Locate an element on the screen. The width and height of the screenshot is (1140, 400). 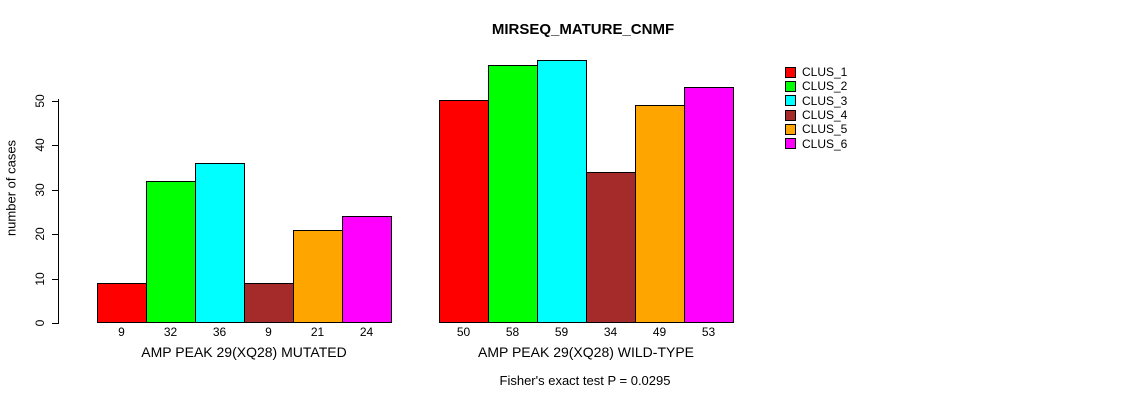
y-axis-title: number of cases is located at coordinates (11, 188).